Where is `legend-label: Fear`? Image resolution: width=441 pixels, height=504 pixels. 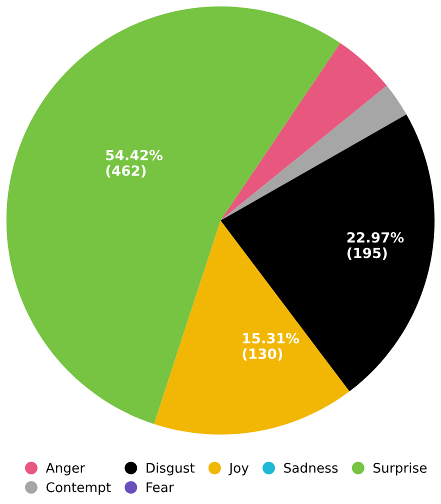 legend-label: Fear is located at coordinates (160, 487).